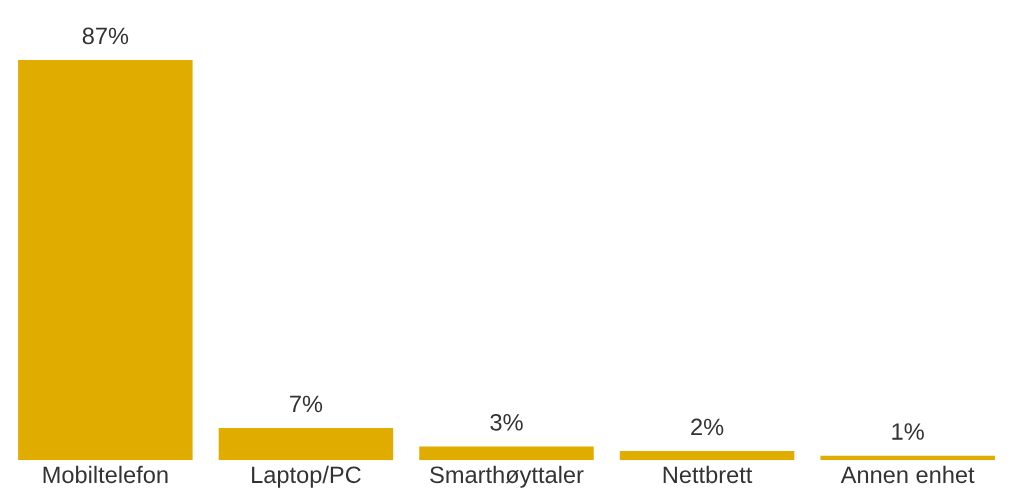 The image size is (1013, 503). What do you see at coordinates (708, 474) in the screenshot?
I see `x-tick-label: Nettbrett` at bounding box center [708, 474].